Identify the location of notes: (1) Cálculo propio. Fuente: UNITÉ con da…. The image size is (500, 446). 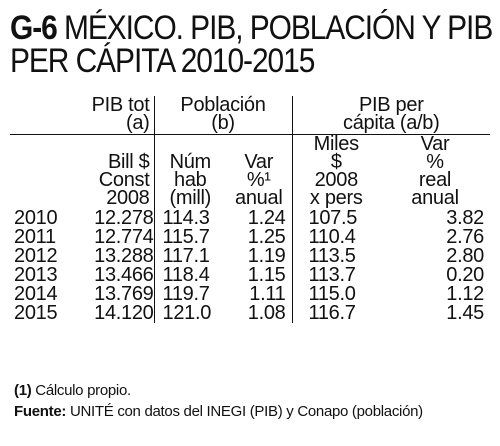
(254, 401).